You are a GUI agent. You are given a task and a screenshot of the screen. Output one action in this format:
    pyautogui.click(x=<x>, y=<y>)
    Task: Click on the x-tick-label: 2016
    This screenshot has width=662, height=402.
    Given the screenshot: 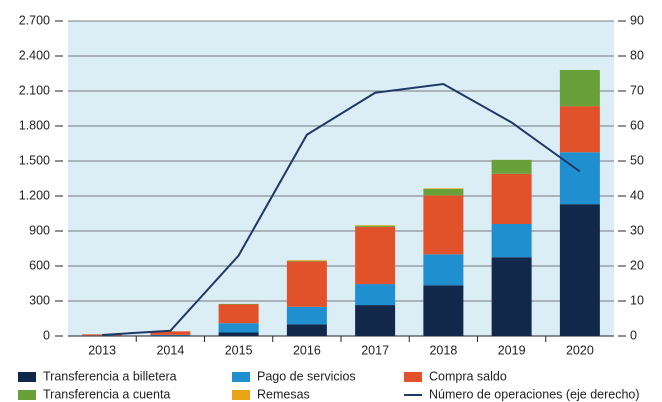 What is the action you would take?
    pyautogui.click(x=307, y=350)
    